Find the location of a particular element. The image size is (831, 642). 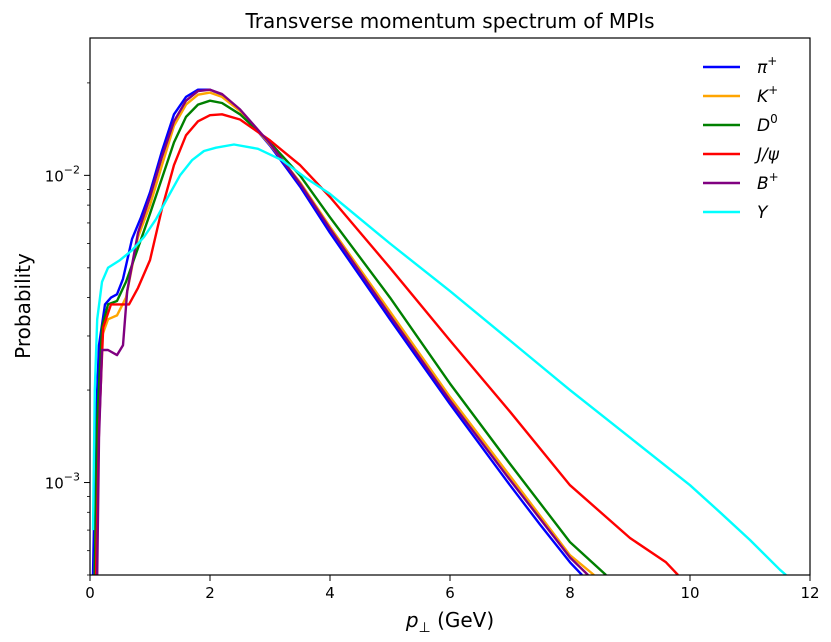

legend-label-3: J/ψ is located at coordinates (767, 155).